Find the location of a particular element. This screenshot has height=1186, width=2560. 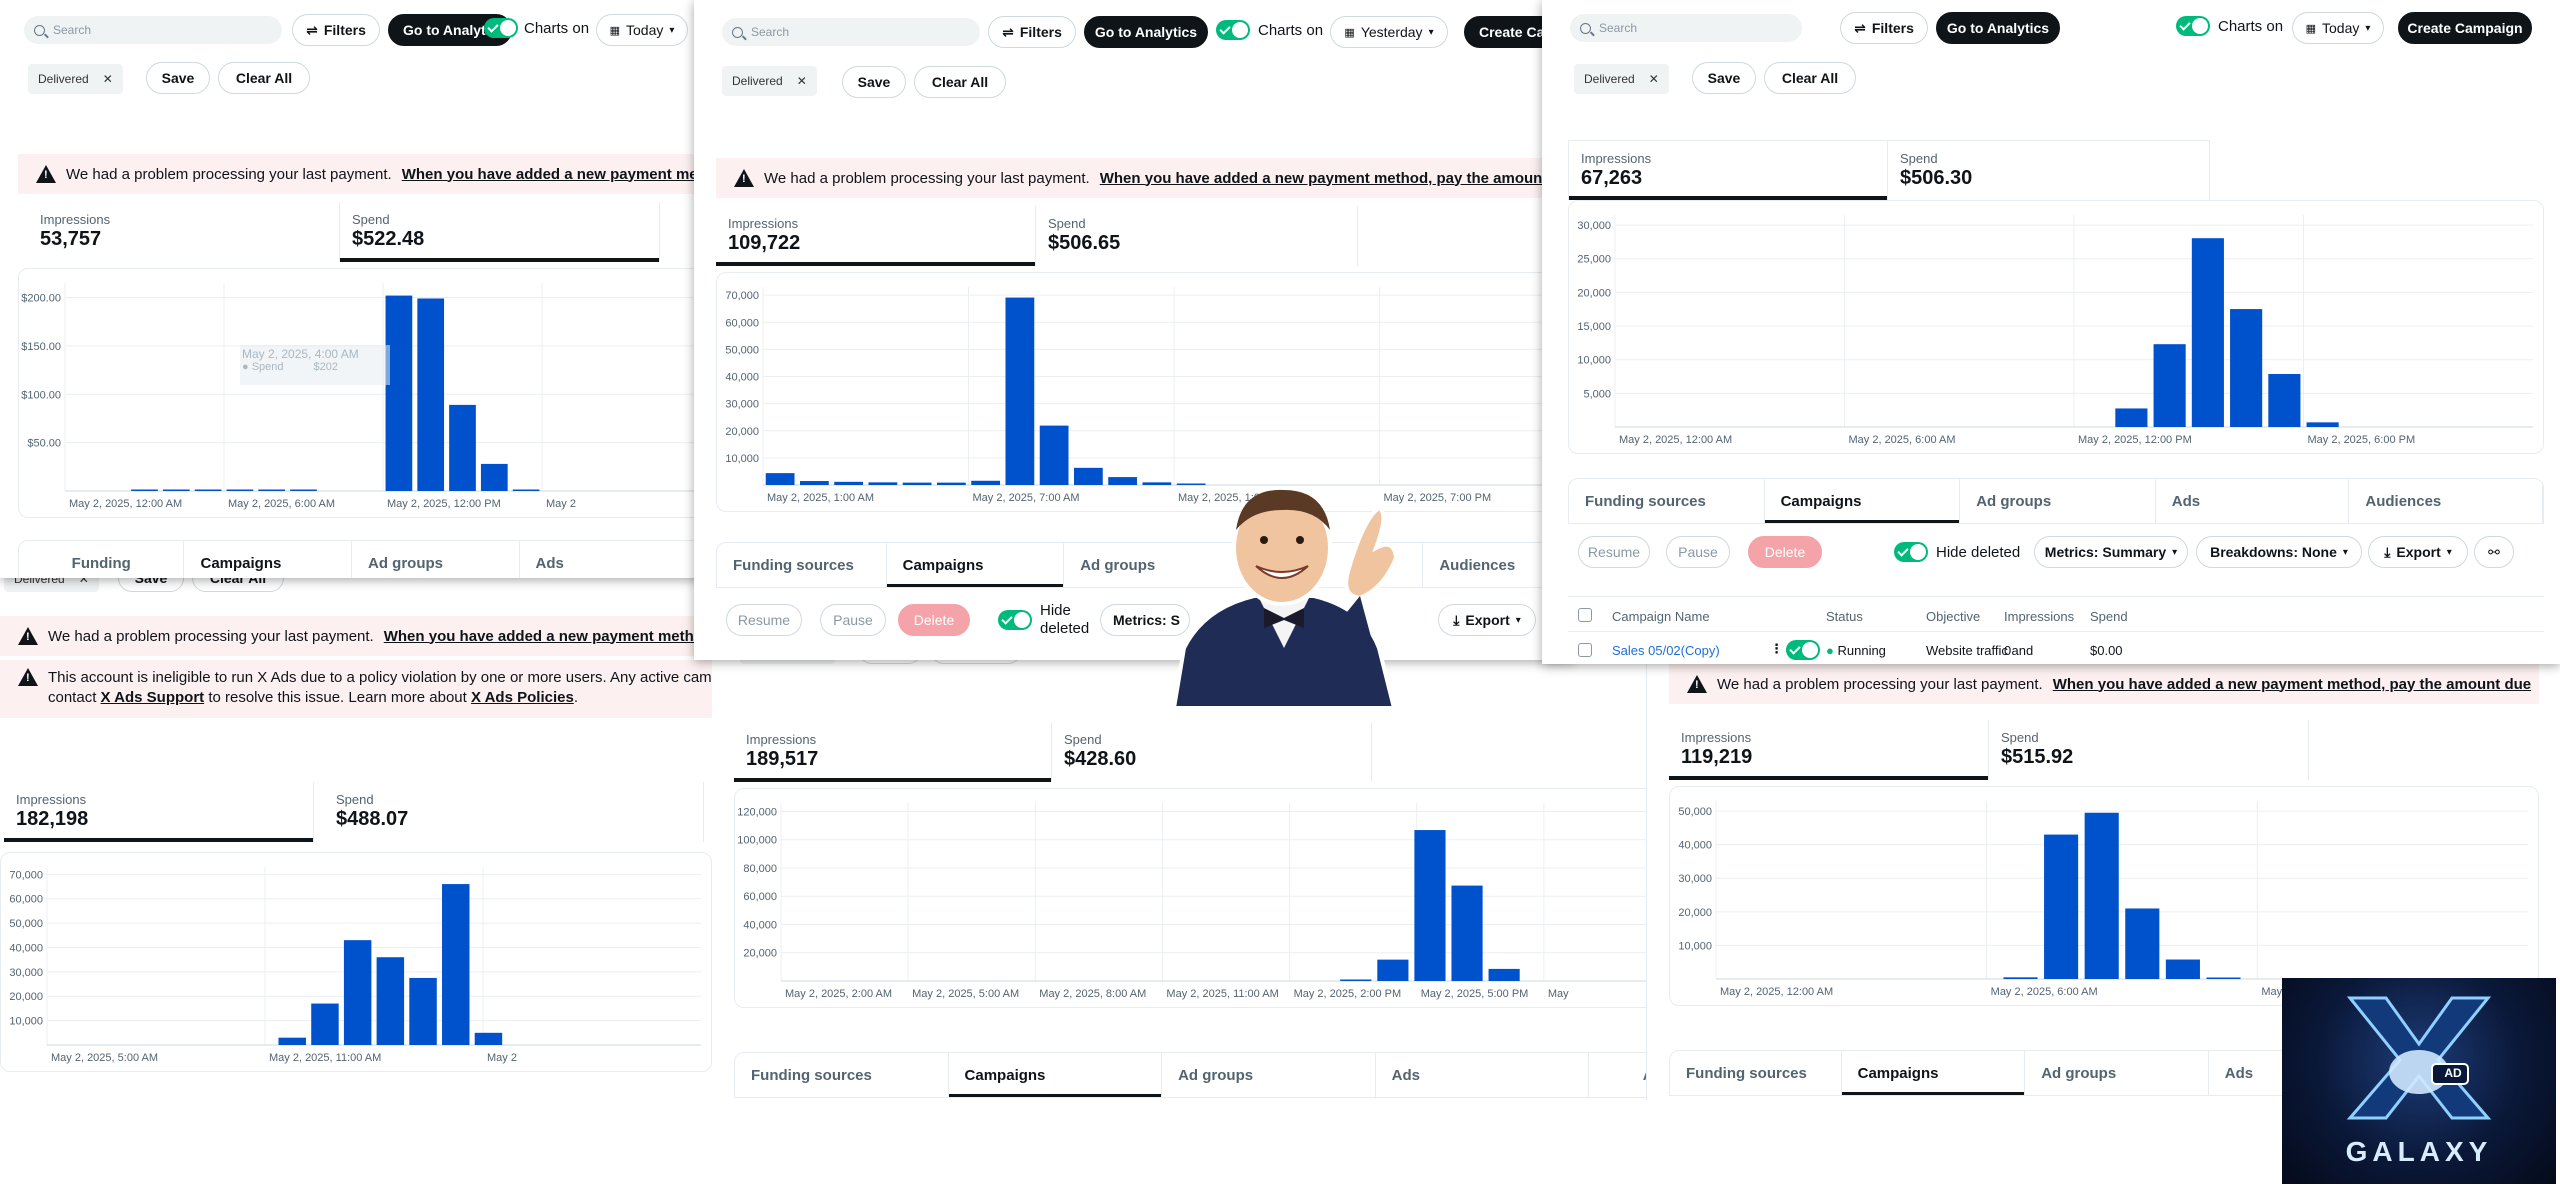

close-icon: ✕ is located at coordinates (801, 81).